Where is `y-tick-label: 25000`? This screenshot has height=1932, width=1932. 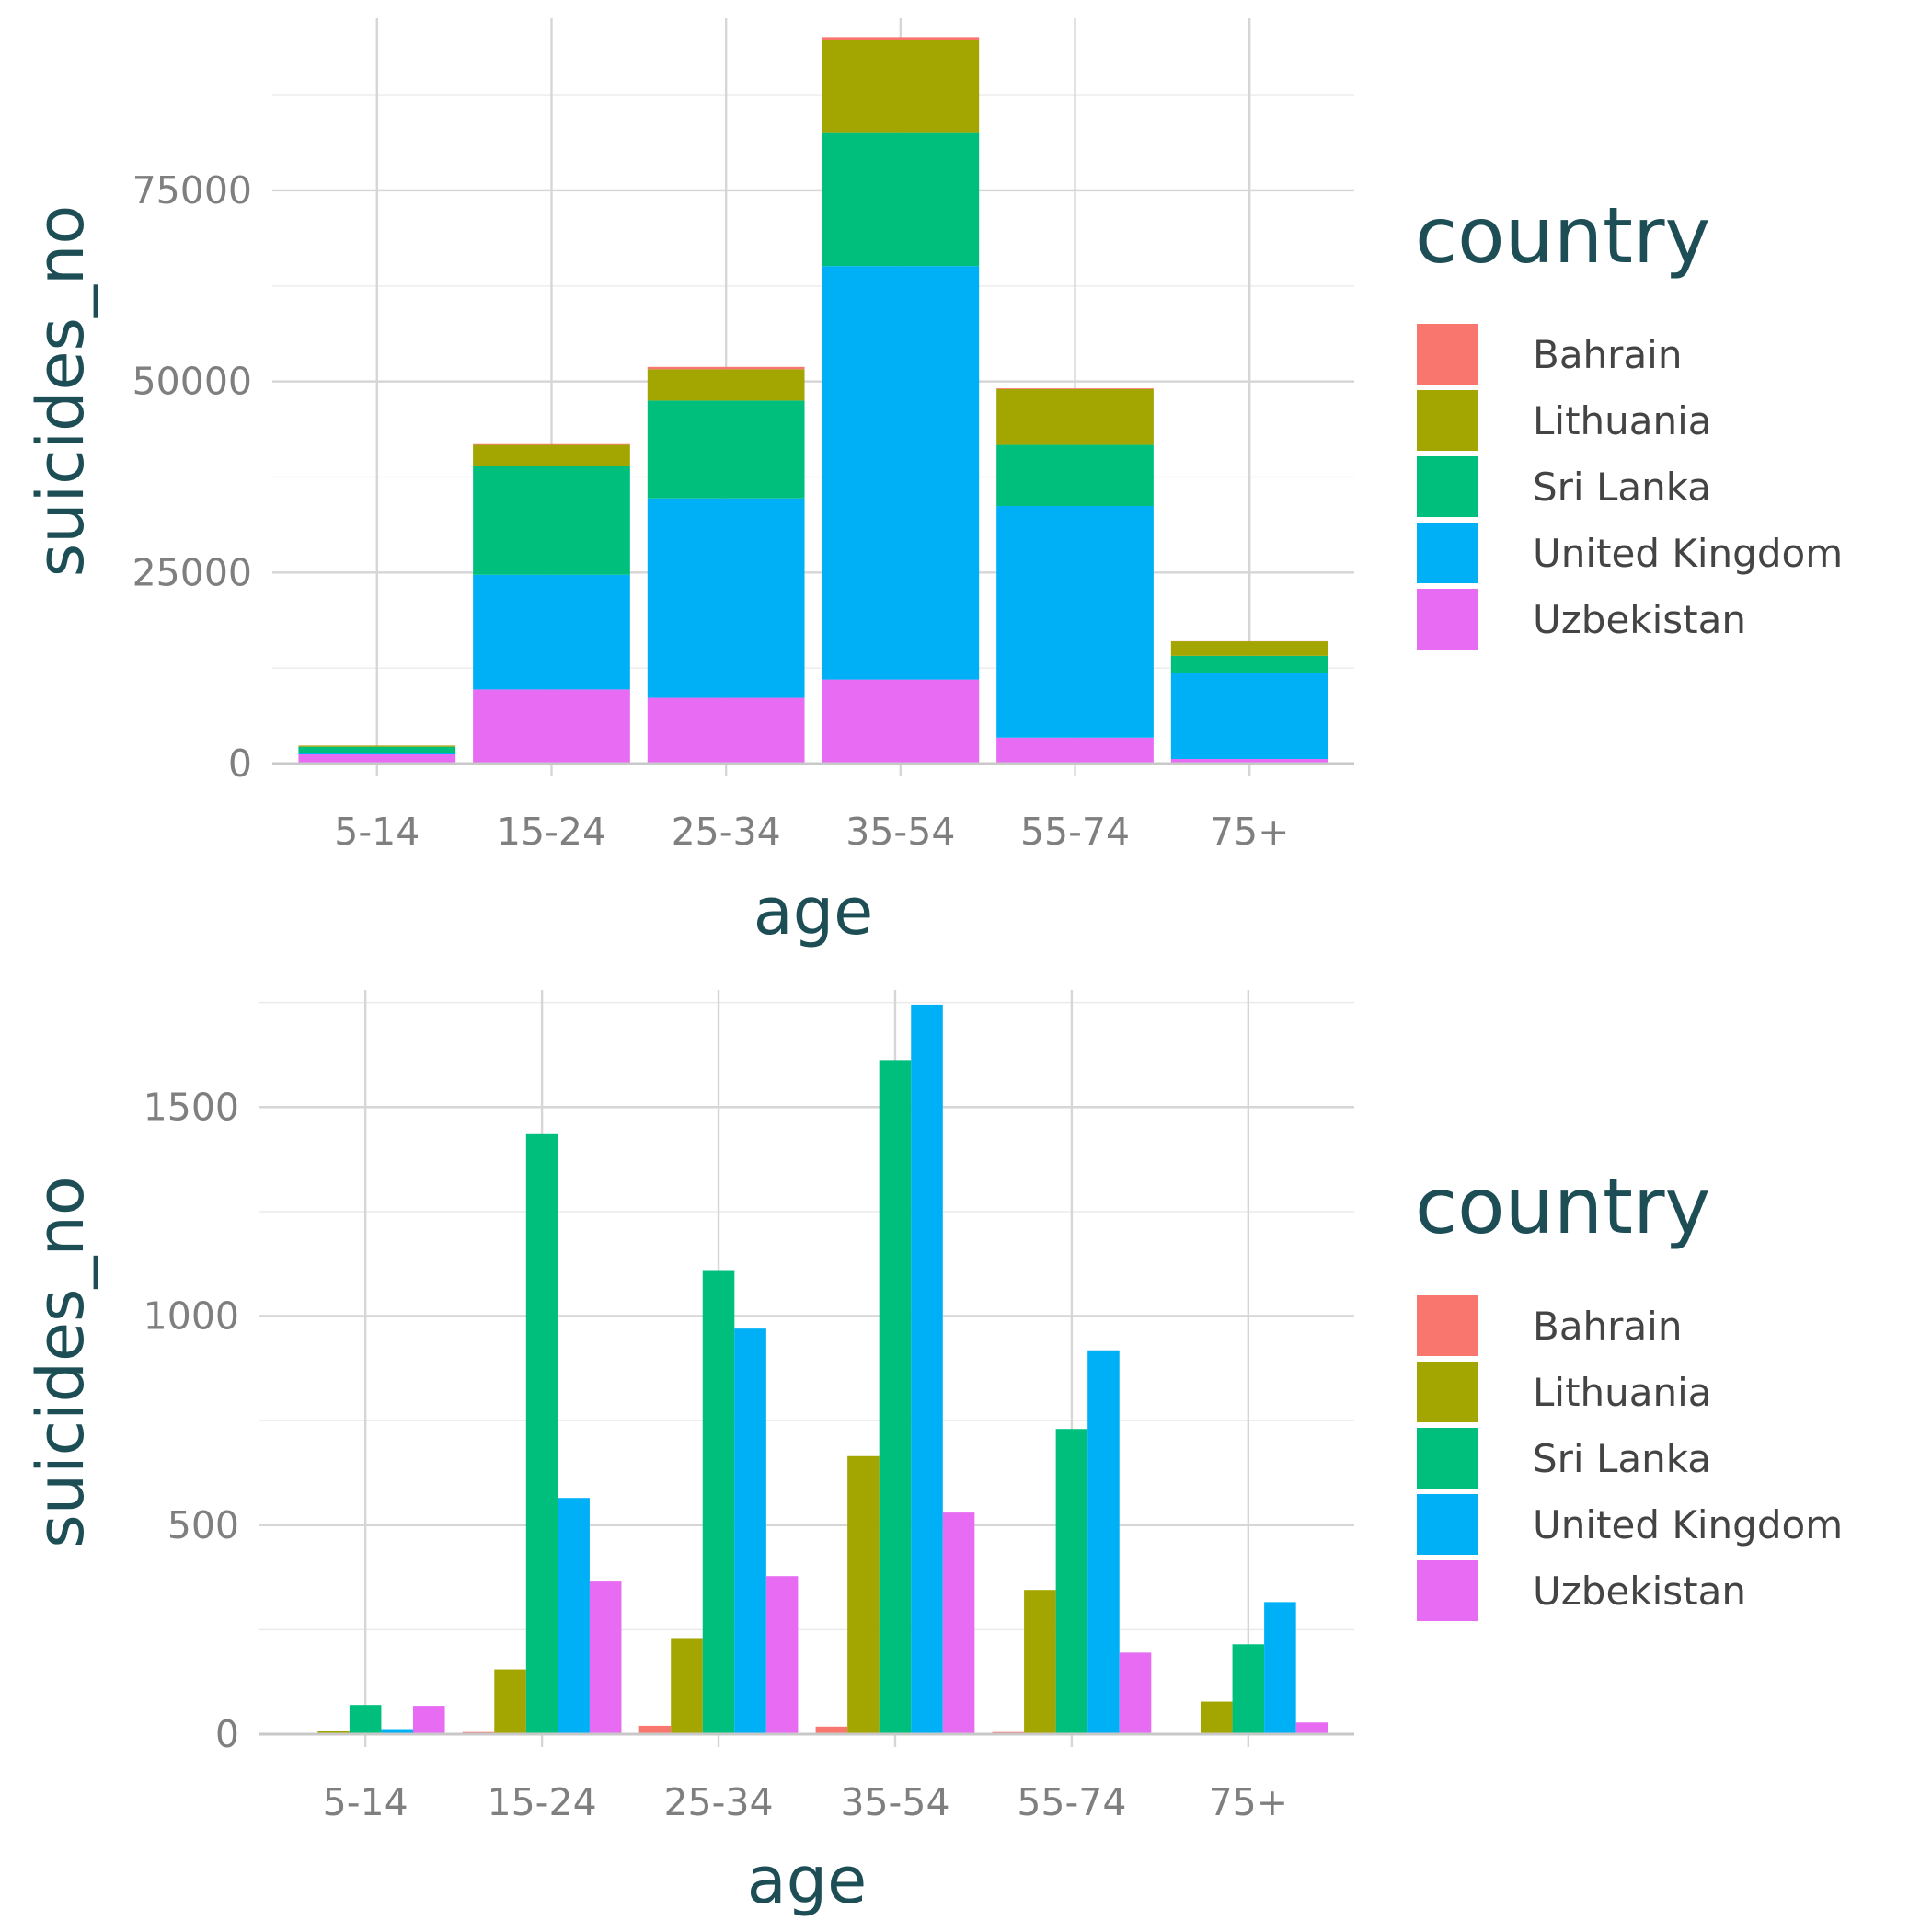 y-tick-label: 25000 is located at coordinates (192, 572).